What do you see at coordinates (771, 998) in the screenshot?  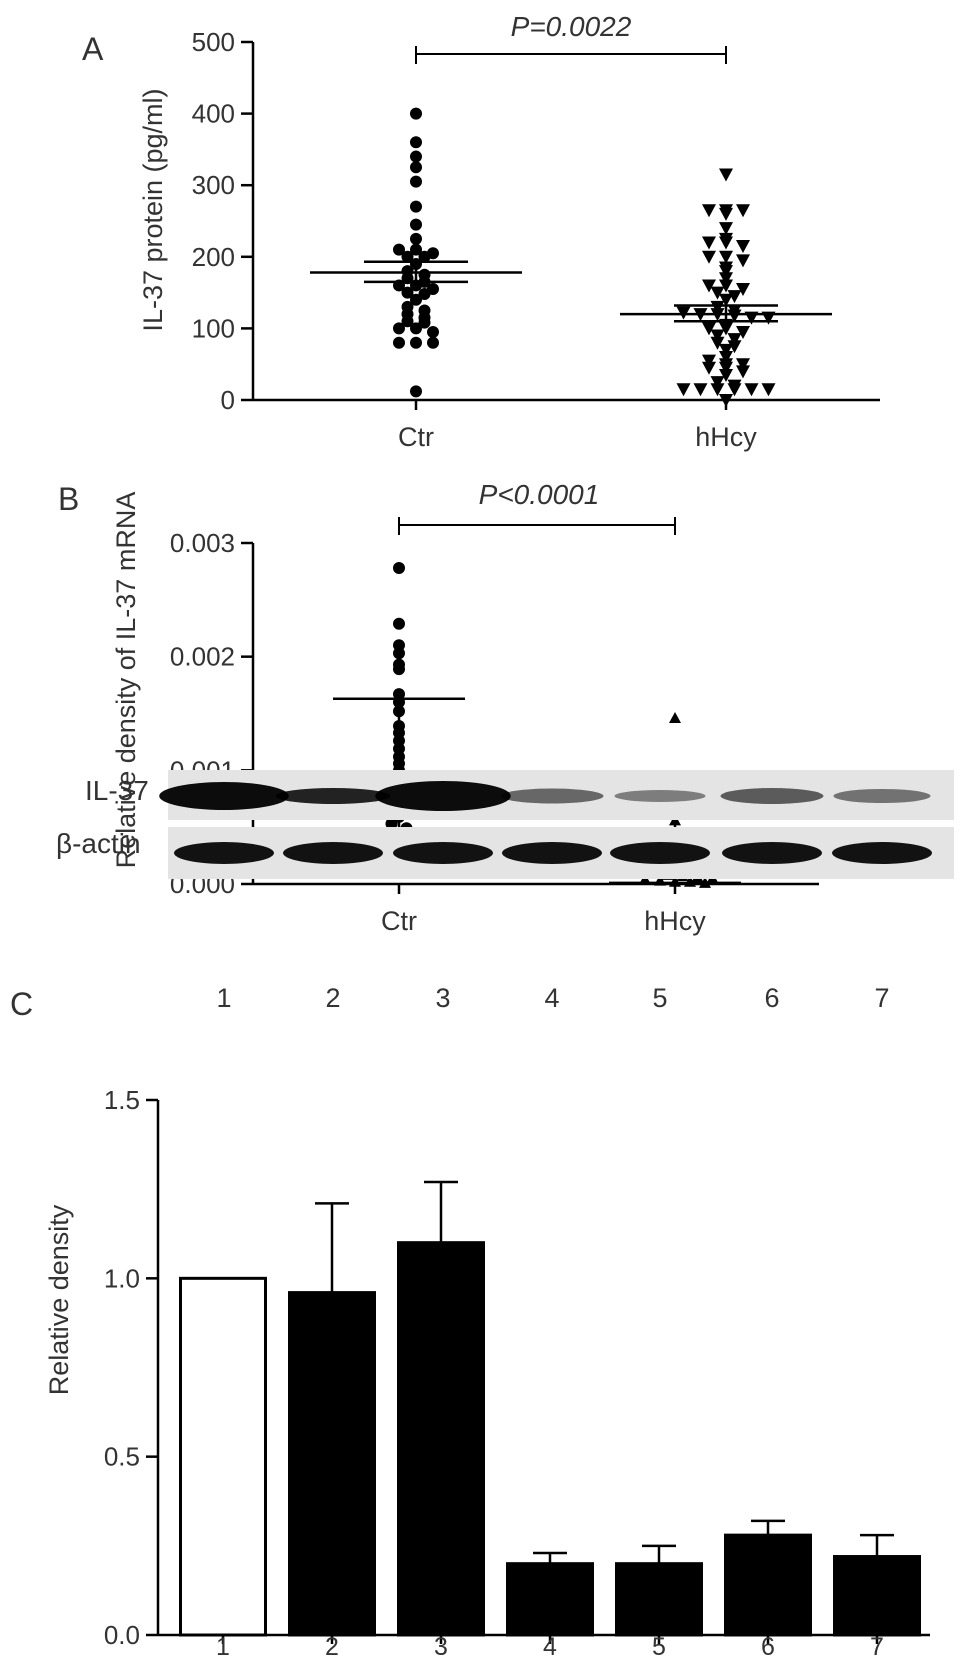 I see `blot-lane-label: 6` at bounding box center [771, 998].